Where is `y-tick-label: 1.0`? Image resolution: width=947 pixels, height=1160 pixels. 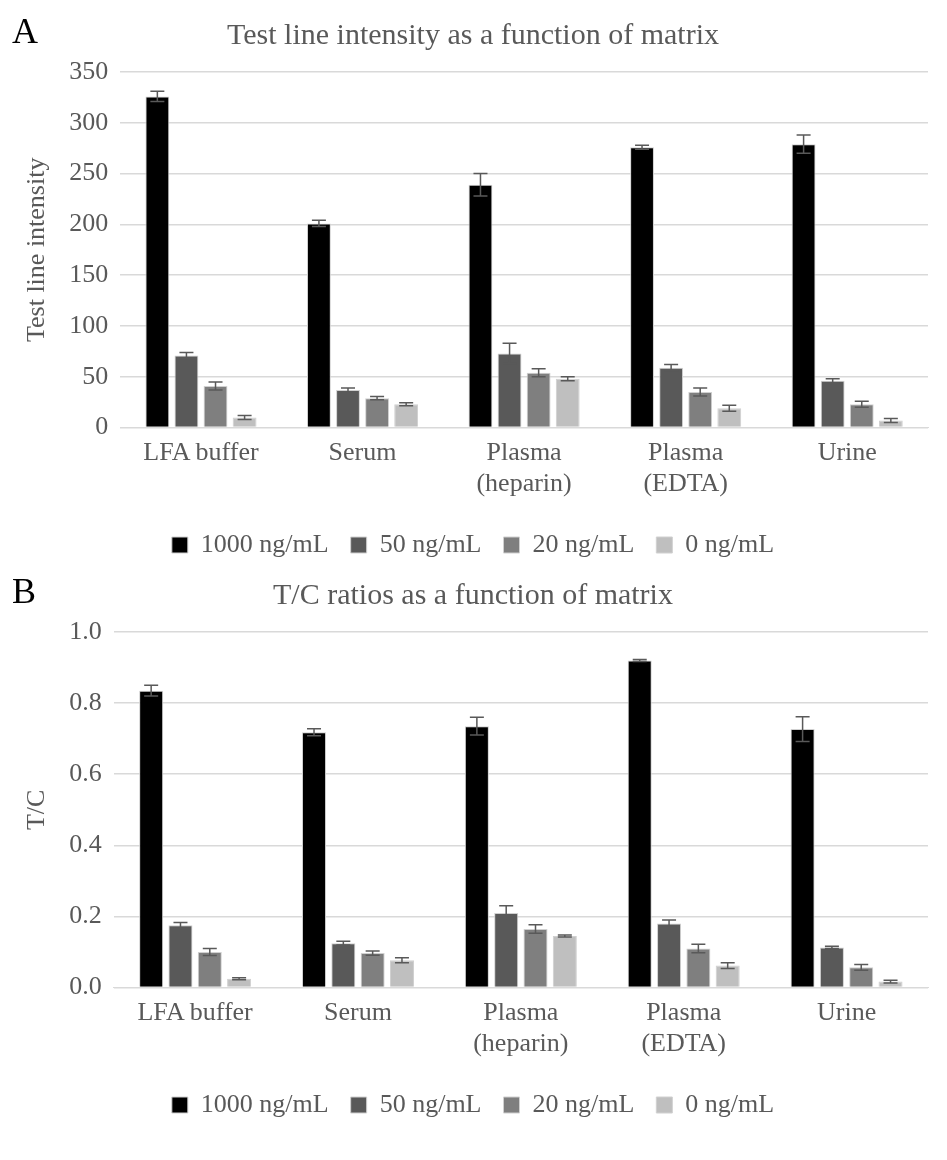
y-tick-label: 1.0 is located at coordinates (85, 630).